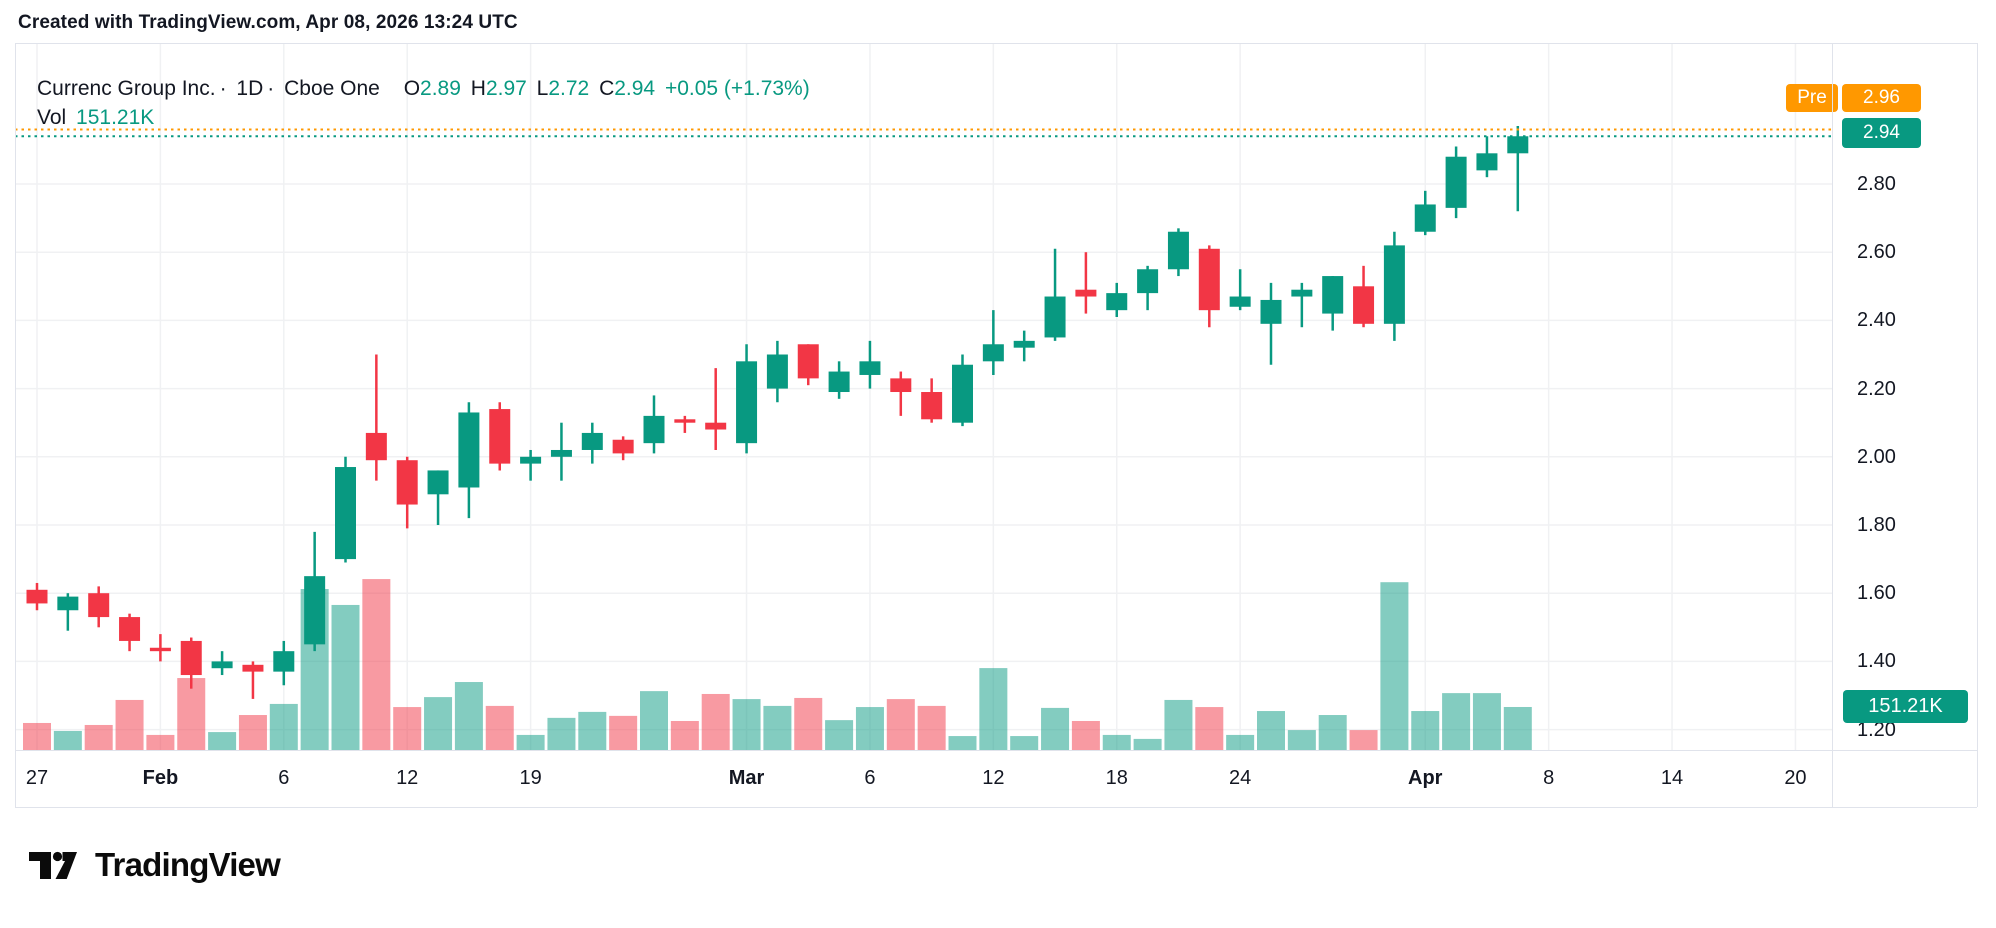 The image size is (1996, 928). Describe the element at coordinates (993, 778) in the screenshot. I see `time-tick-label: 12` at that location.